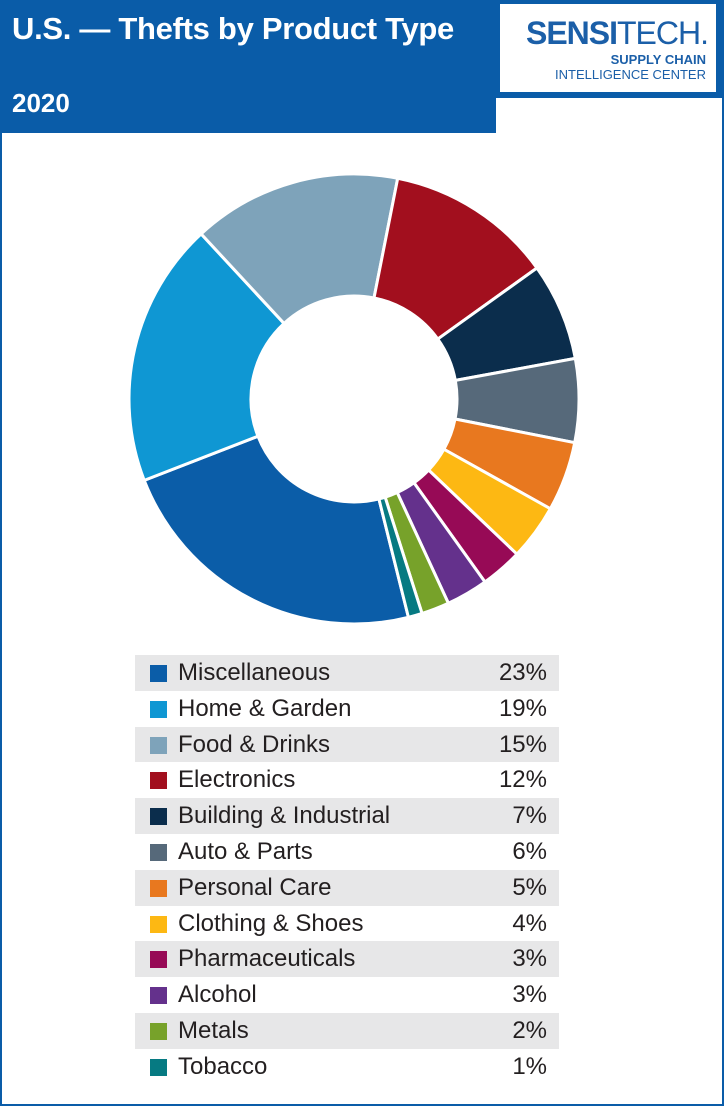 The image size is (724, 1106). Describe the element at coordinates (529, 816) in the screenshot. I see `legend-value: 7%` at that location.